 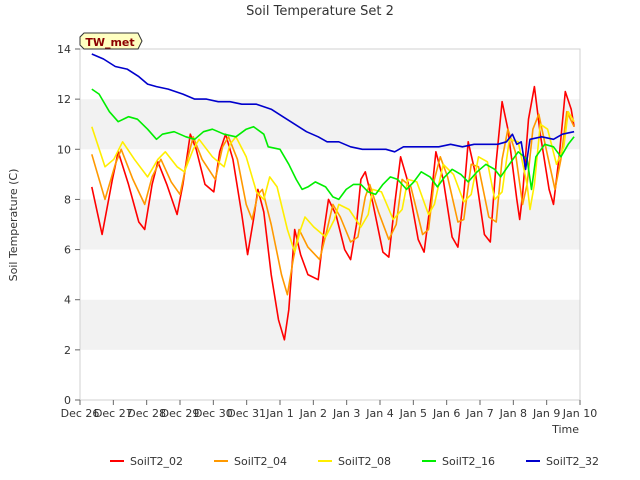 What do you see at coordinates (64, 149) in the screenshot?
I see `y-tick-label: 10` at bounding box center [64, 149].